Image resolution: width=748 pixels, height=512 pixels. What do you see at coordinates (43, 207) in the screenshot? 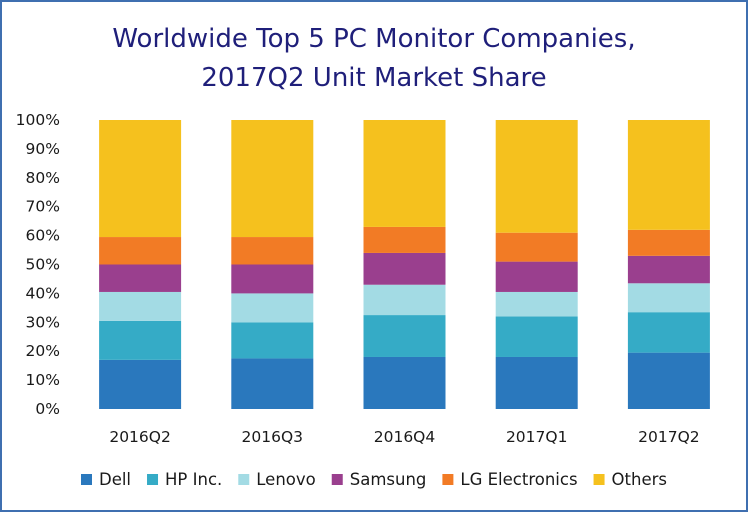
I see `y-tick-label: 70%` at bounding box center [43, 207].